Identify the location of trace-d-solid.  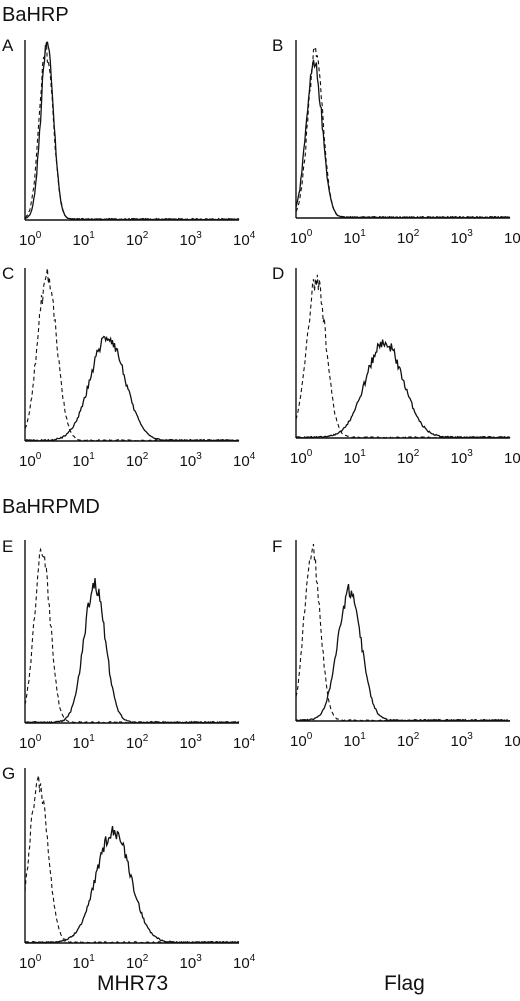
(403, 389).